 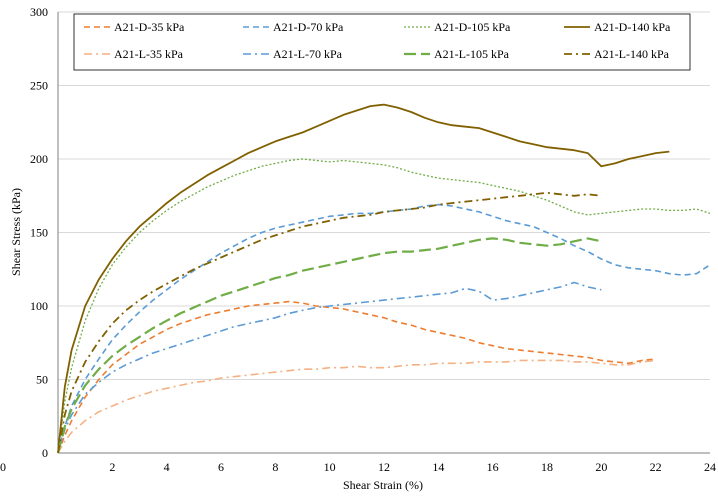 I want to click on legend-label-a21-d-70-kpa: A21-D-70 kPa, so click(x=308, y=27).